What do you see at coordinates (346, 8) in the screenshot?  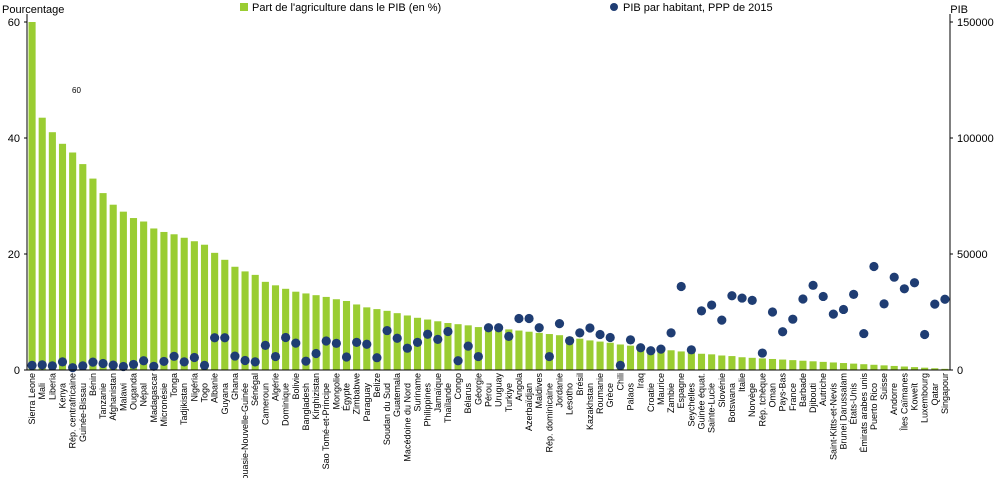 I see `legend-bar-label: Part de l'agriculture dans le PIB (en %)` at bounding box center [346, 8].